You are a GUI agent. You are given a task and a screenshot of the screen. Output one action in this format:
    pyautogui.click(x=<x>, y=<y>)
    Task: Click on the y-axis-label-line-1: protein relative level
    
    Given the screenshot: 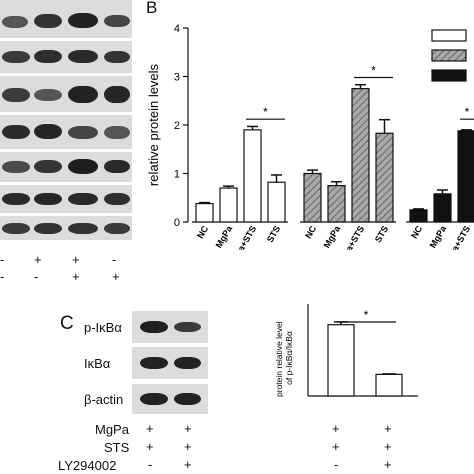 What is the action you would take?
    pyautogui.click(x=279, y=359)
    